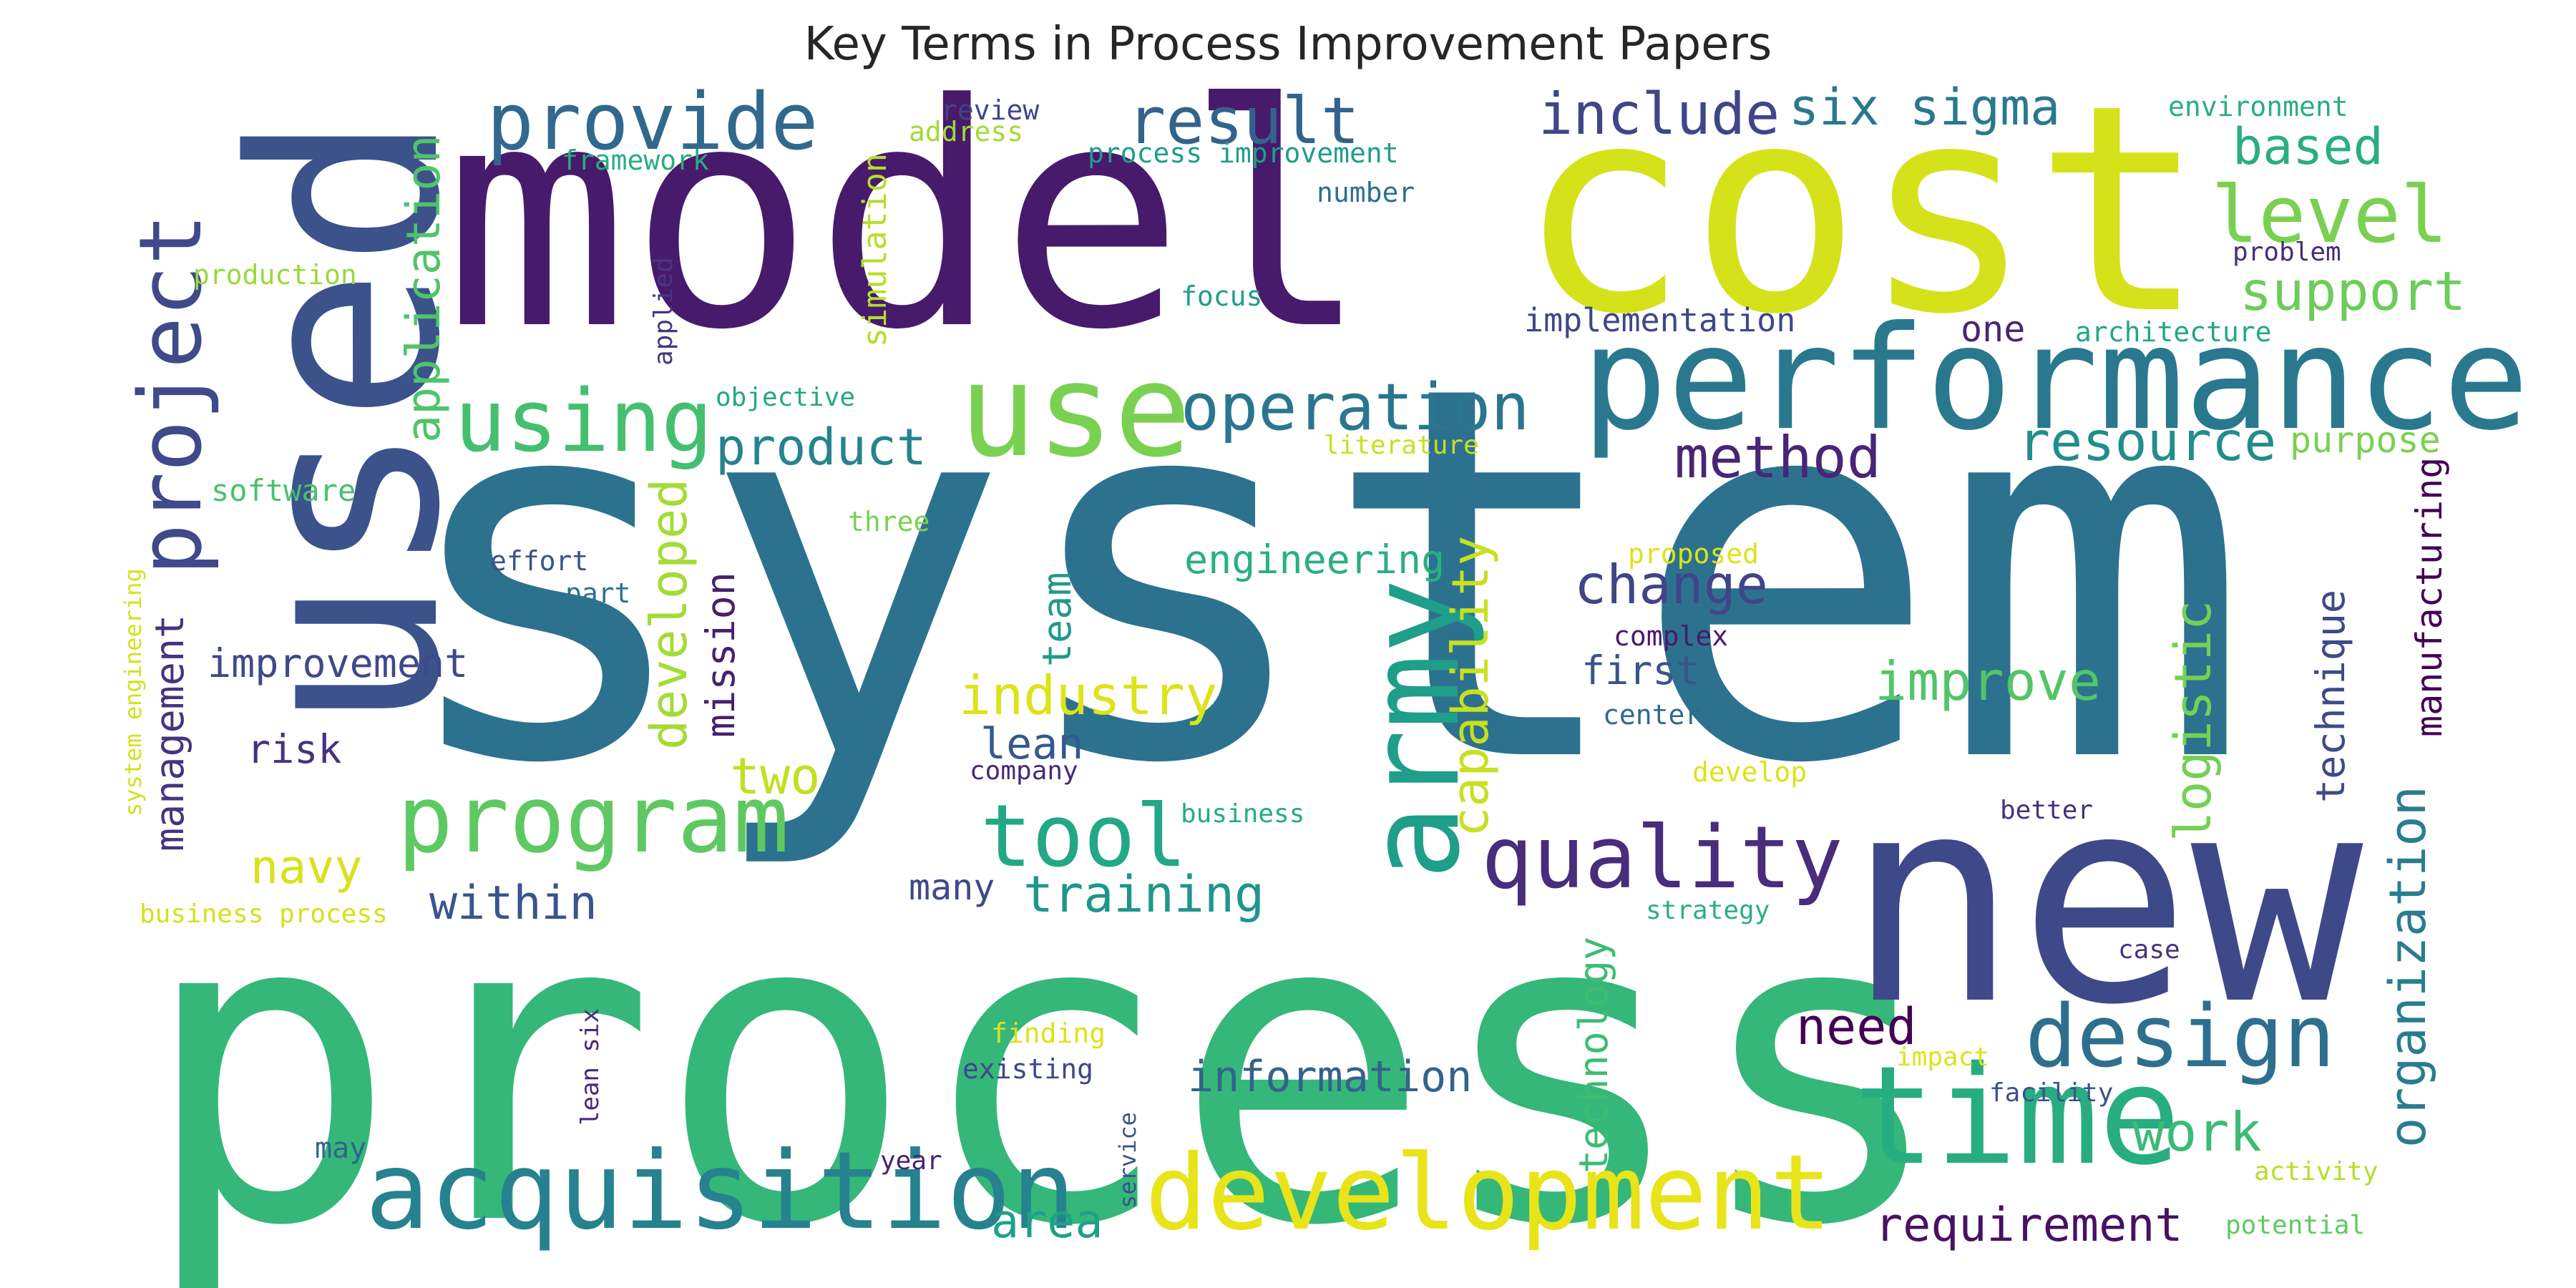 Image resolution: width=2576 pixels, height=1288 pixels. I want to click on word-part: part, so click(598, 593).